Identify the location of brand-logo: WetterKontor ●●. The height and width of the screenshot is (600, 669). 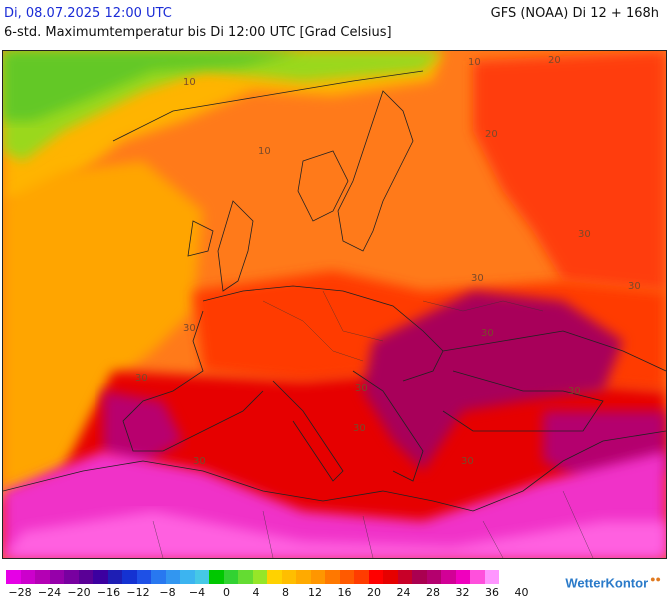
(613, 582).